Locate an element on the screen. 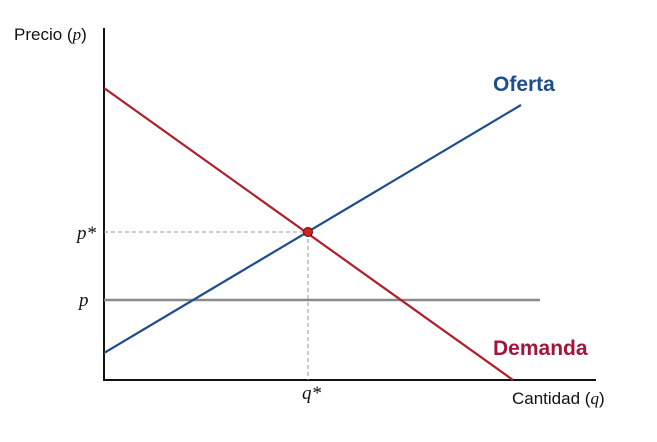  equilibrium-quantity-label: q* is located at coordinates (312, 393).